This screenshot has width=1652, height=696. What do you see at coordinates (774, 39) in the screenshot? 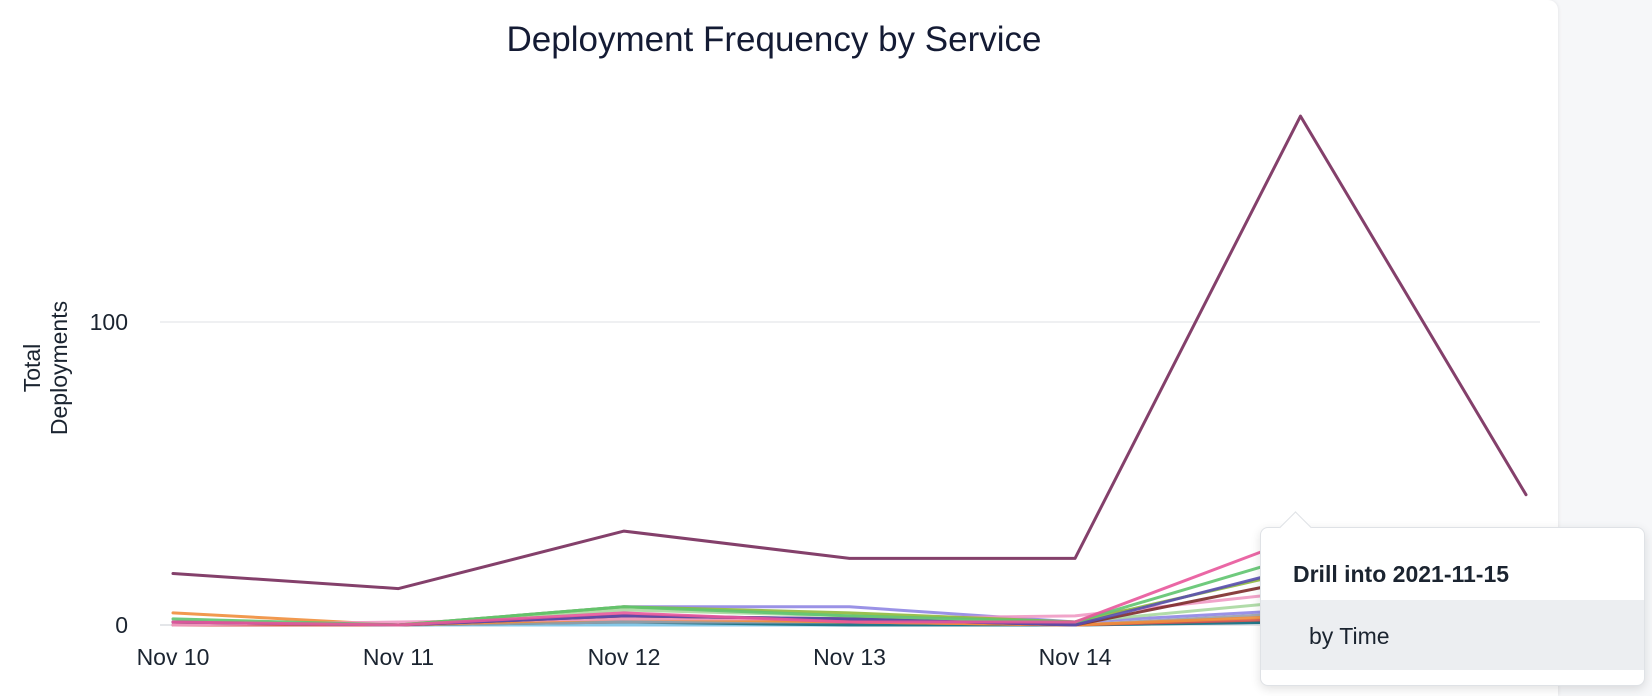
I see `chart-title: Deployment Frequency by Service` at bounding box center [774, 39].